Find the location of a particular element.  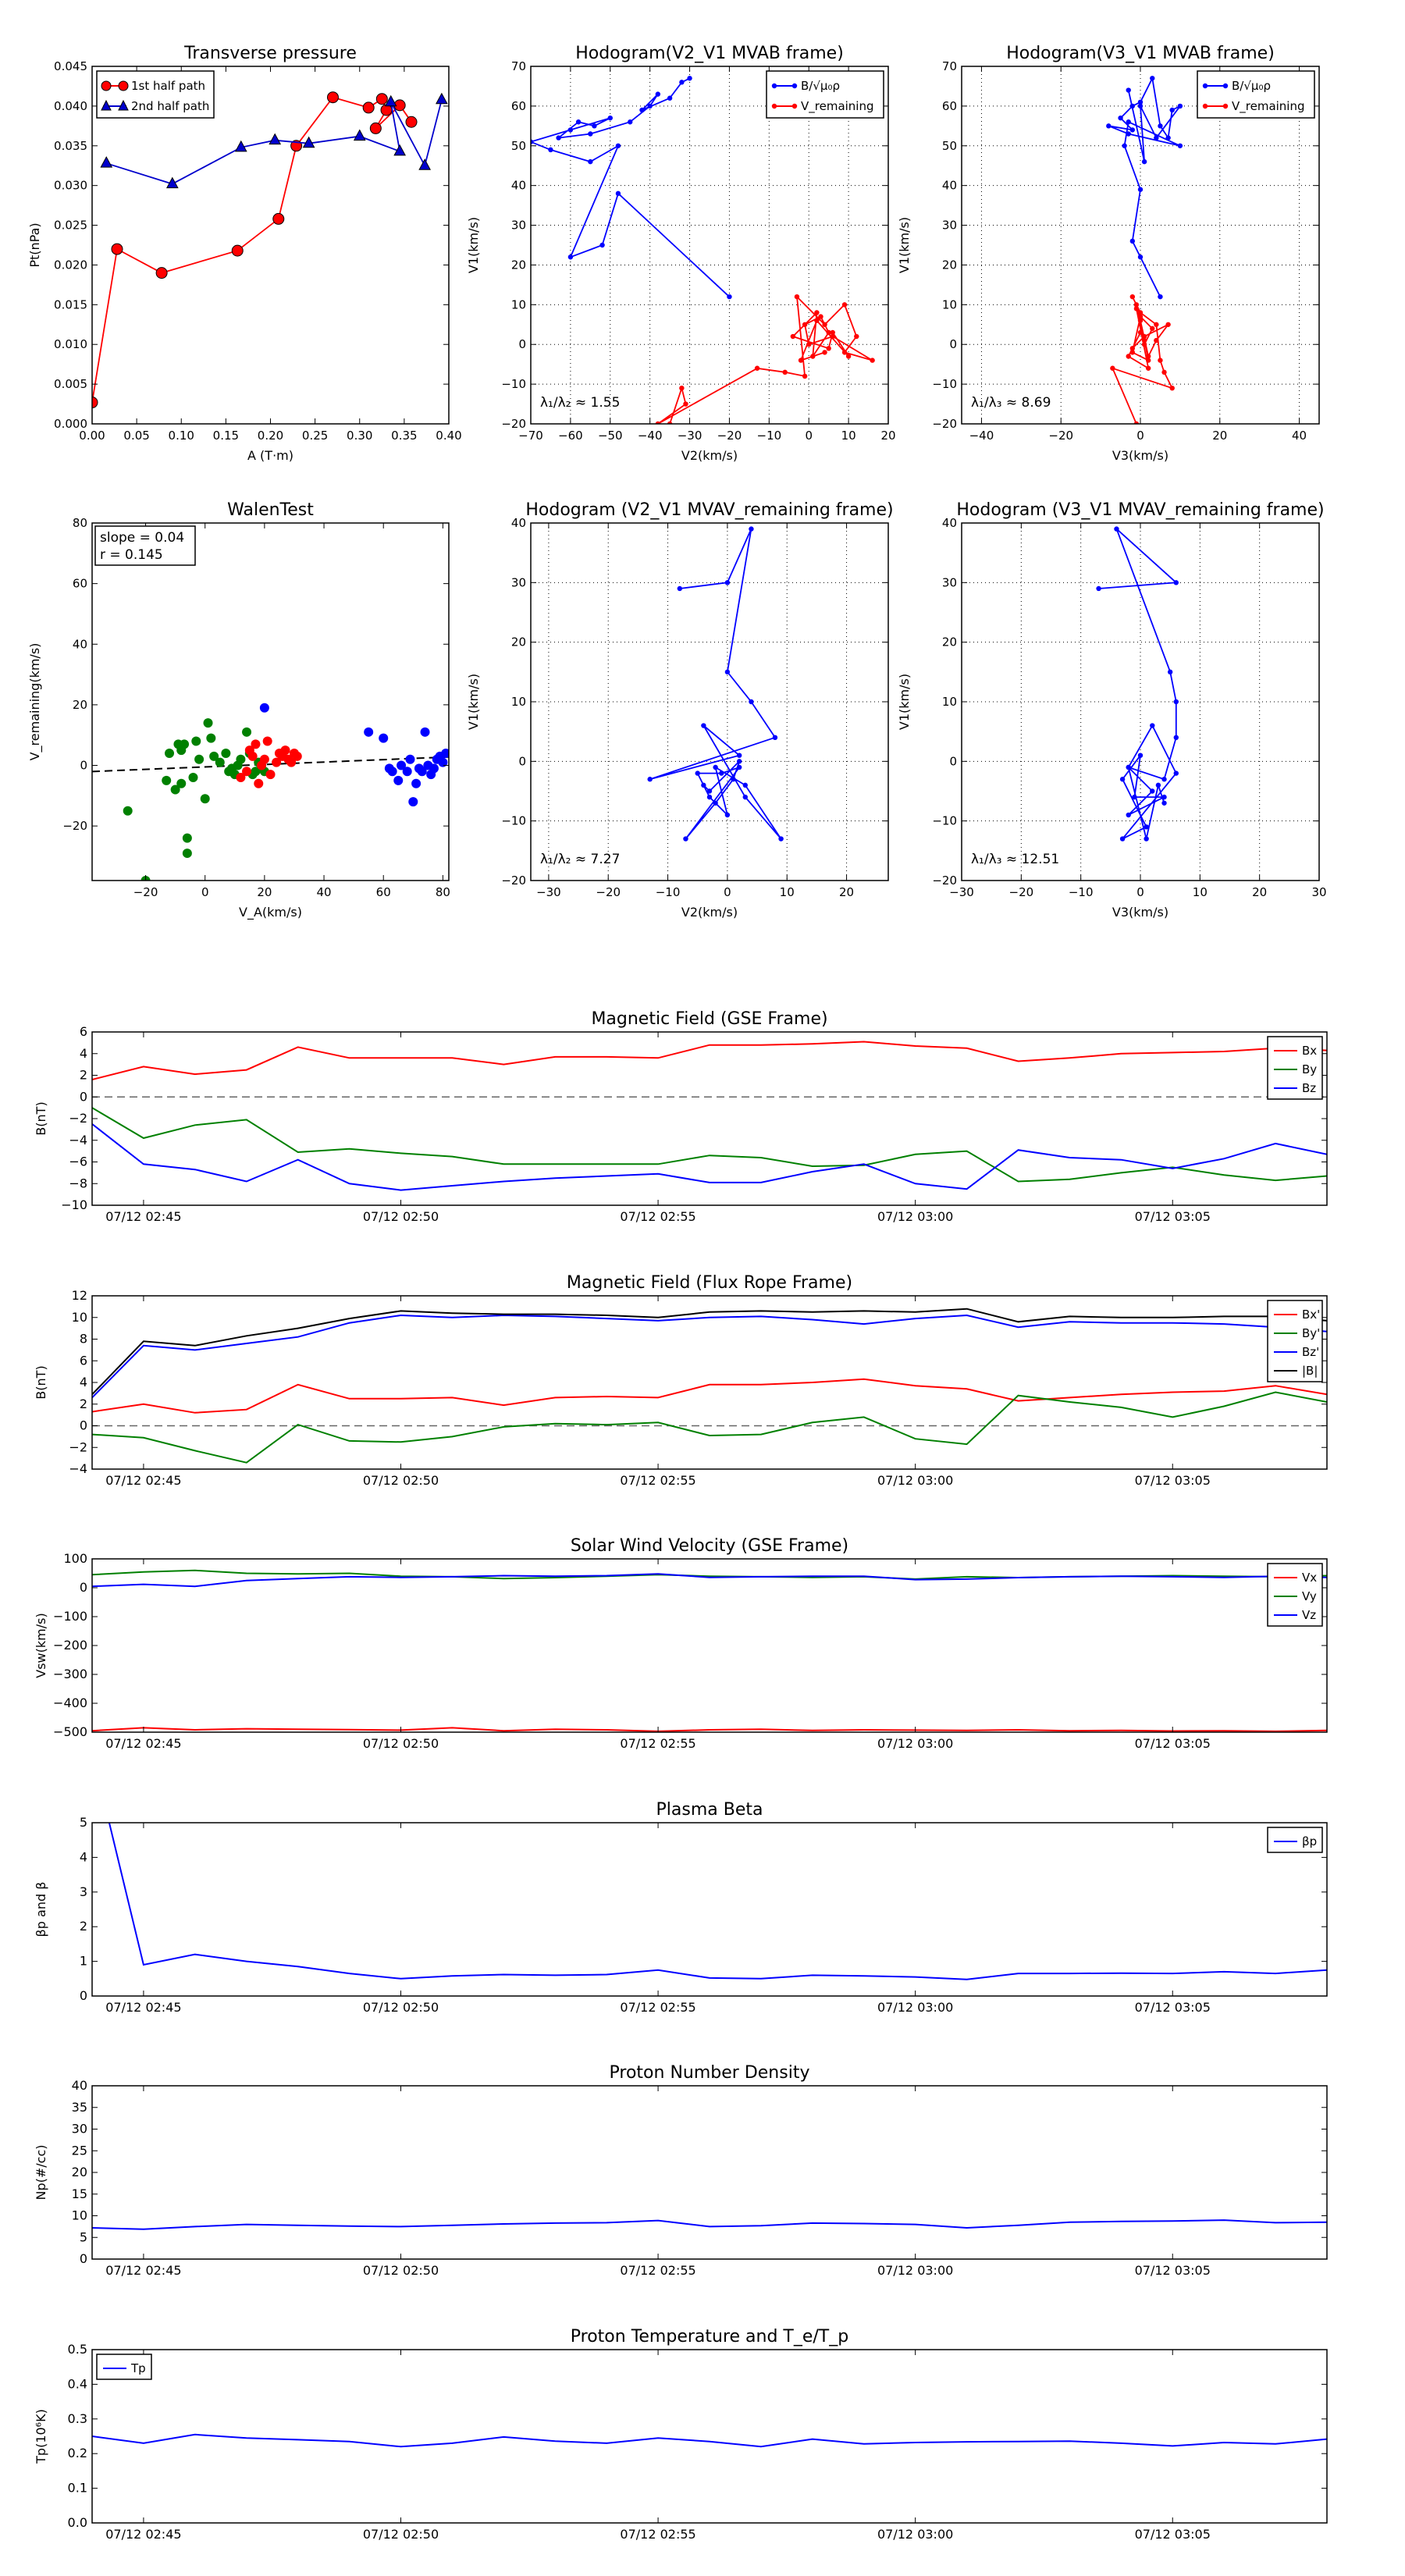

y-tick-label: −6 is located at coordinates (78, 1162).